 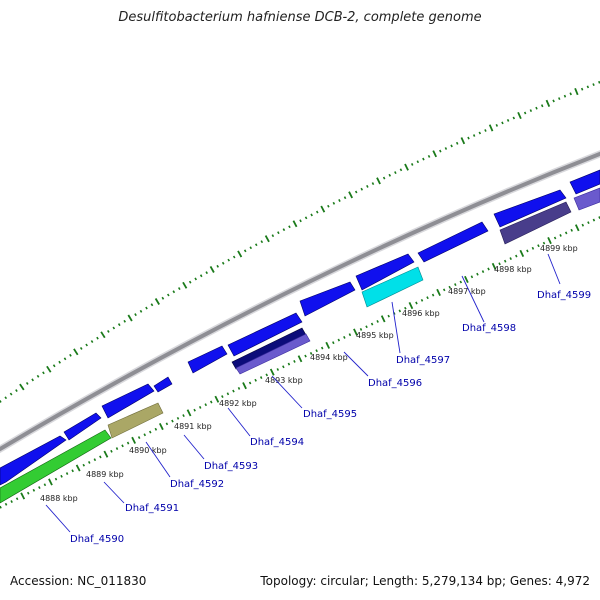 What do you see at coordinates (489, 328) in the screenshot?
I see `gene-label: Dhaf_4598` at bounding box center [489, 328].